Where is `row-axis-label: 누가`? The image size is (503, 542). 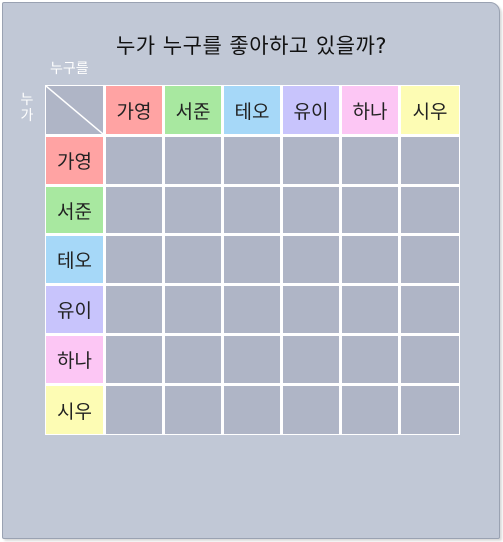
row-axis-label: 누가 is located at coordinates (27, 108).